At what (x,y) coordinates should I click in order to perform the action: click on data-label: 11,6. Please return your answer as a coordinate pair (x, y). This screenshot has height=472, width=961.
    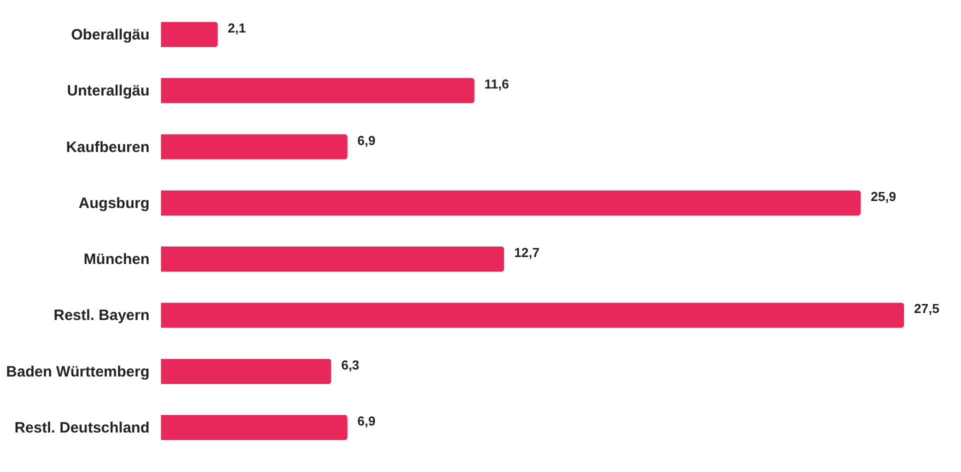
    Looking at the image, I should click on (497, 84).